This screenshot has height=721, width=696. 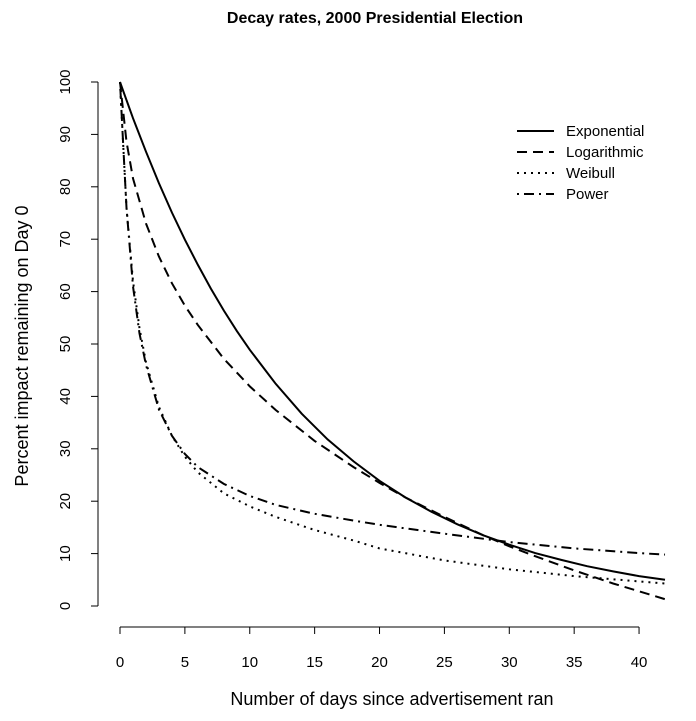 What do you see at coordinates (120, 662) in the screenshot?
I see `x-tick-label: 0` at bounding box center [120, 662].